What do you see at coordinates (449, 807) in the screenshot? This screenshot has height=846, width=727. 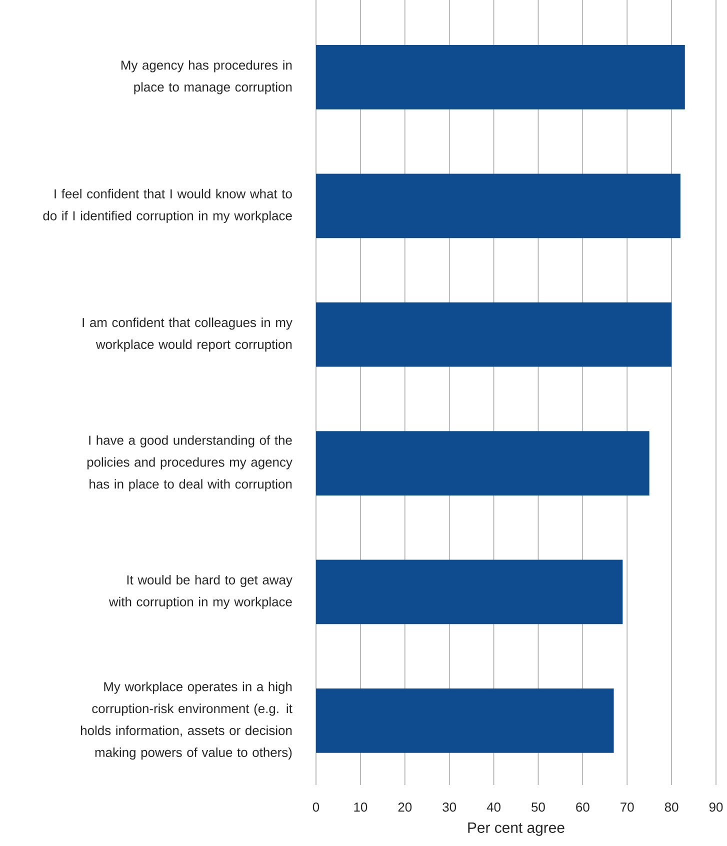 I see `x-tick-label: 30` at bounding box center [449, 807].